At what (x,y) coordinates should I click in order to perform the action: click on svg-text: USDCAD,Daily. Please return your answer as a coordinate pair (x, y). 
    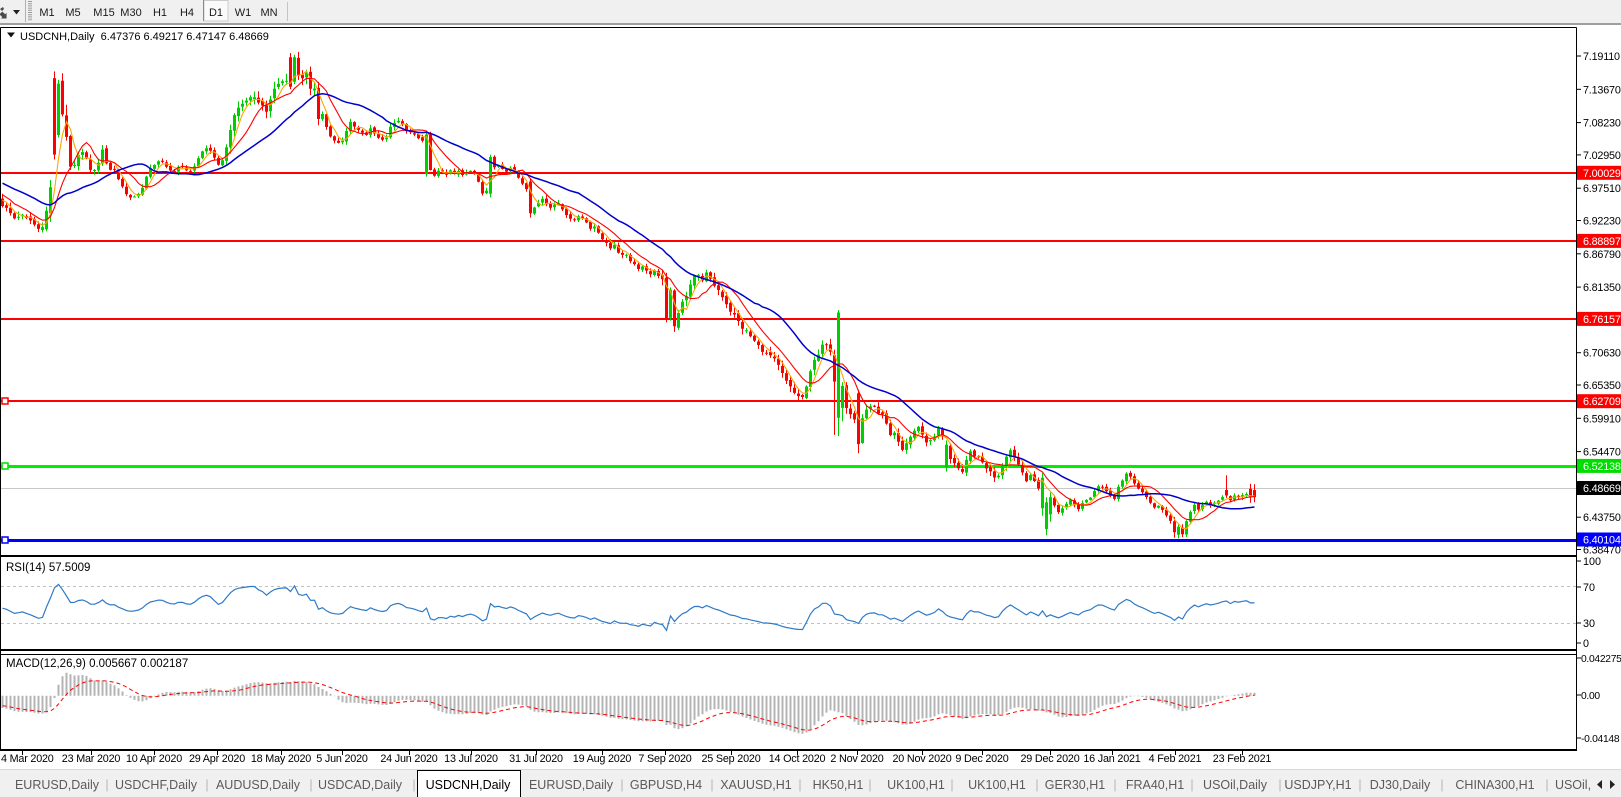
    Looking at the image, I should click on (360, 785).